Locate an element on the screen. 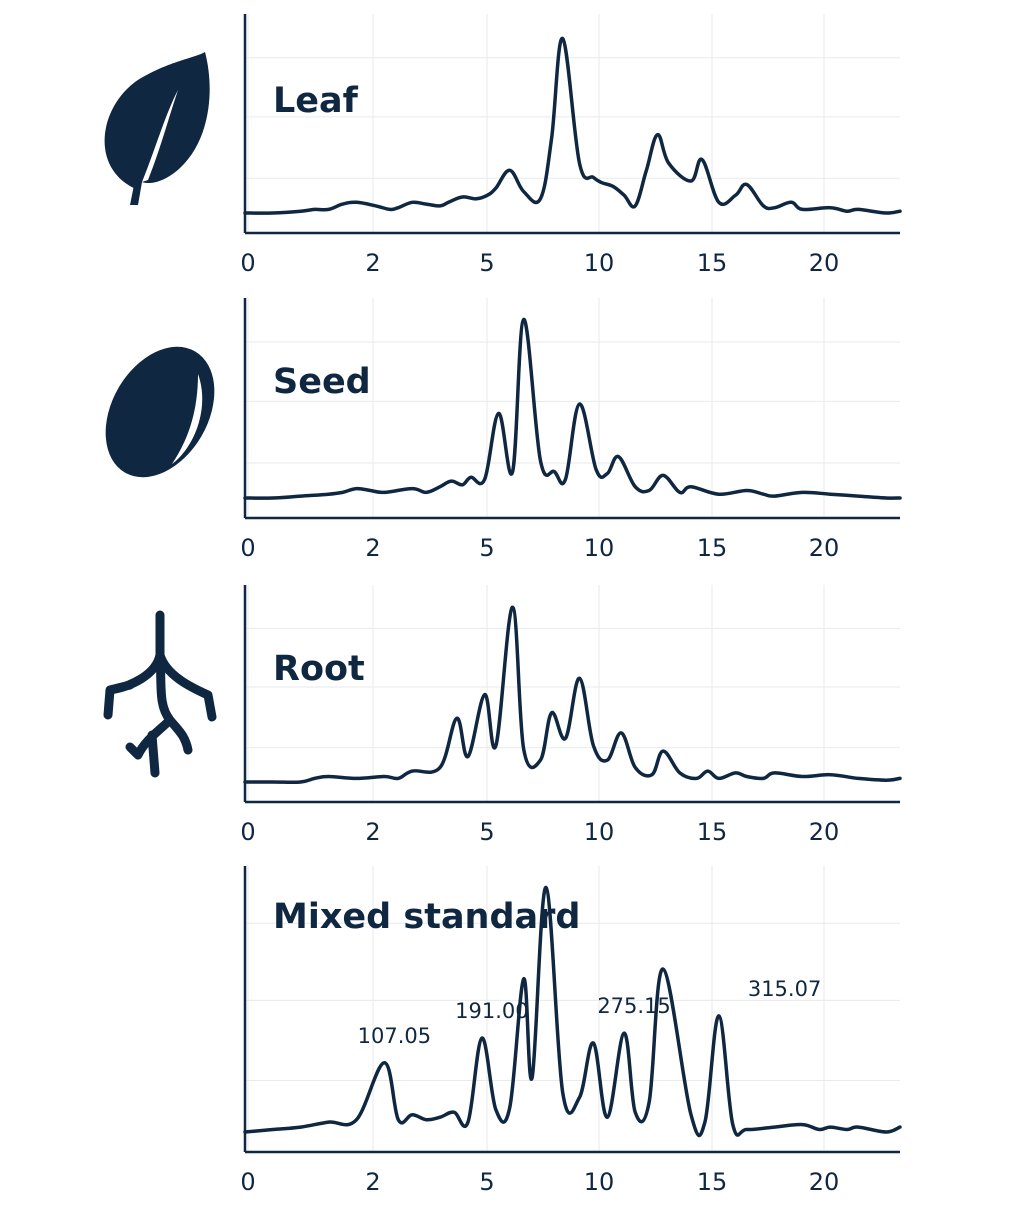 The height and width of the screenshot is (1226, 1024). peak-annotation: 191.00 is located at coordinates (491, 1011).